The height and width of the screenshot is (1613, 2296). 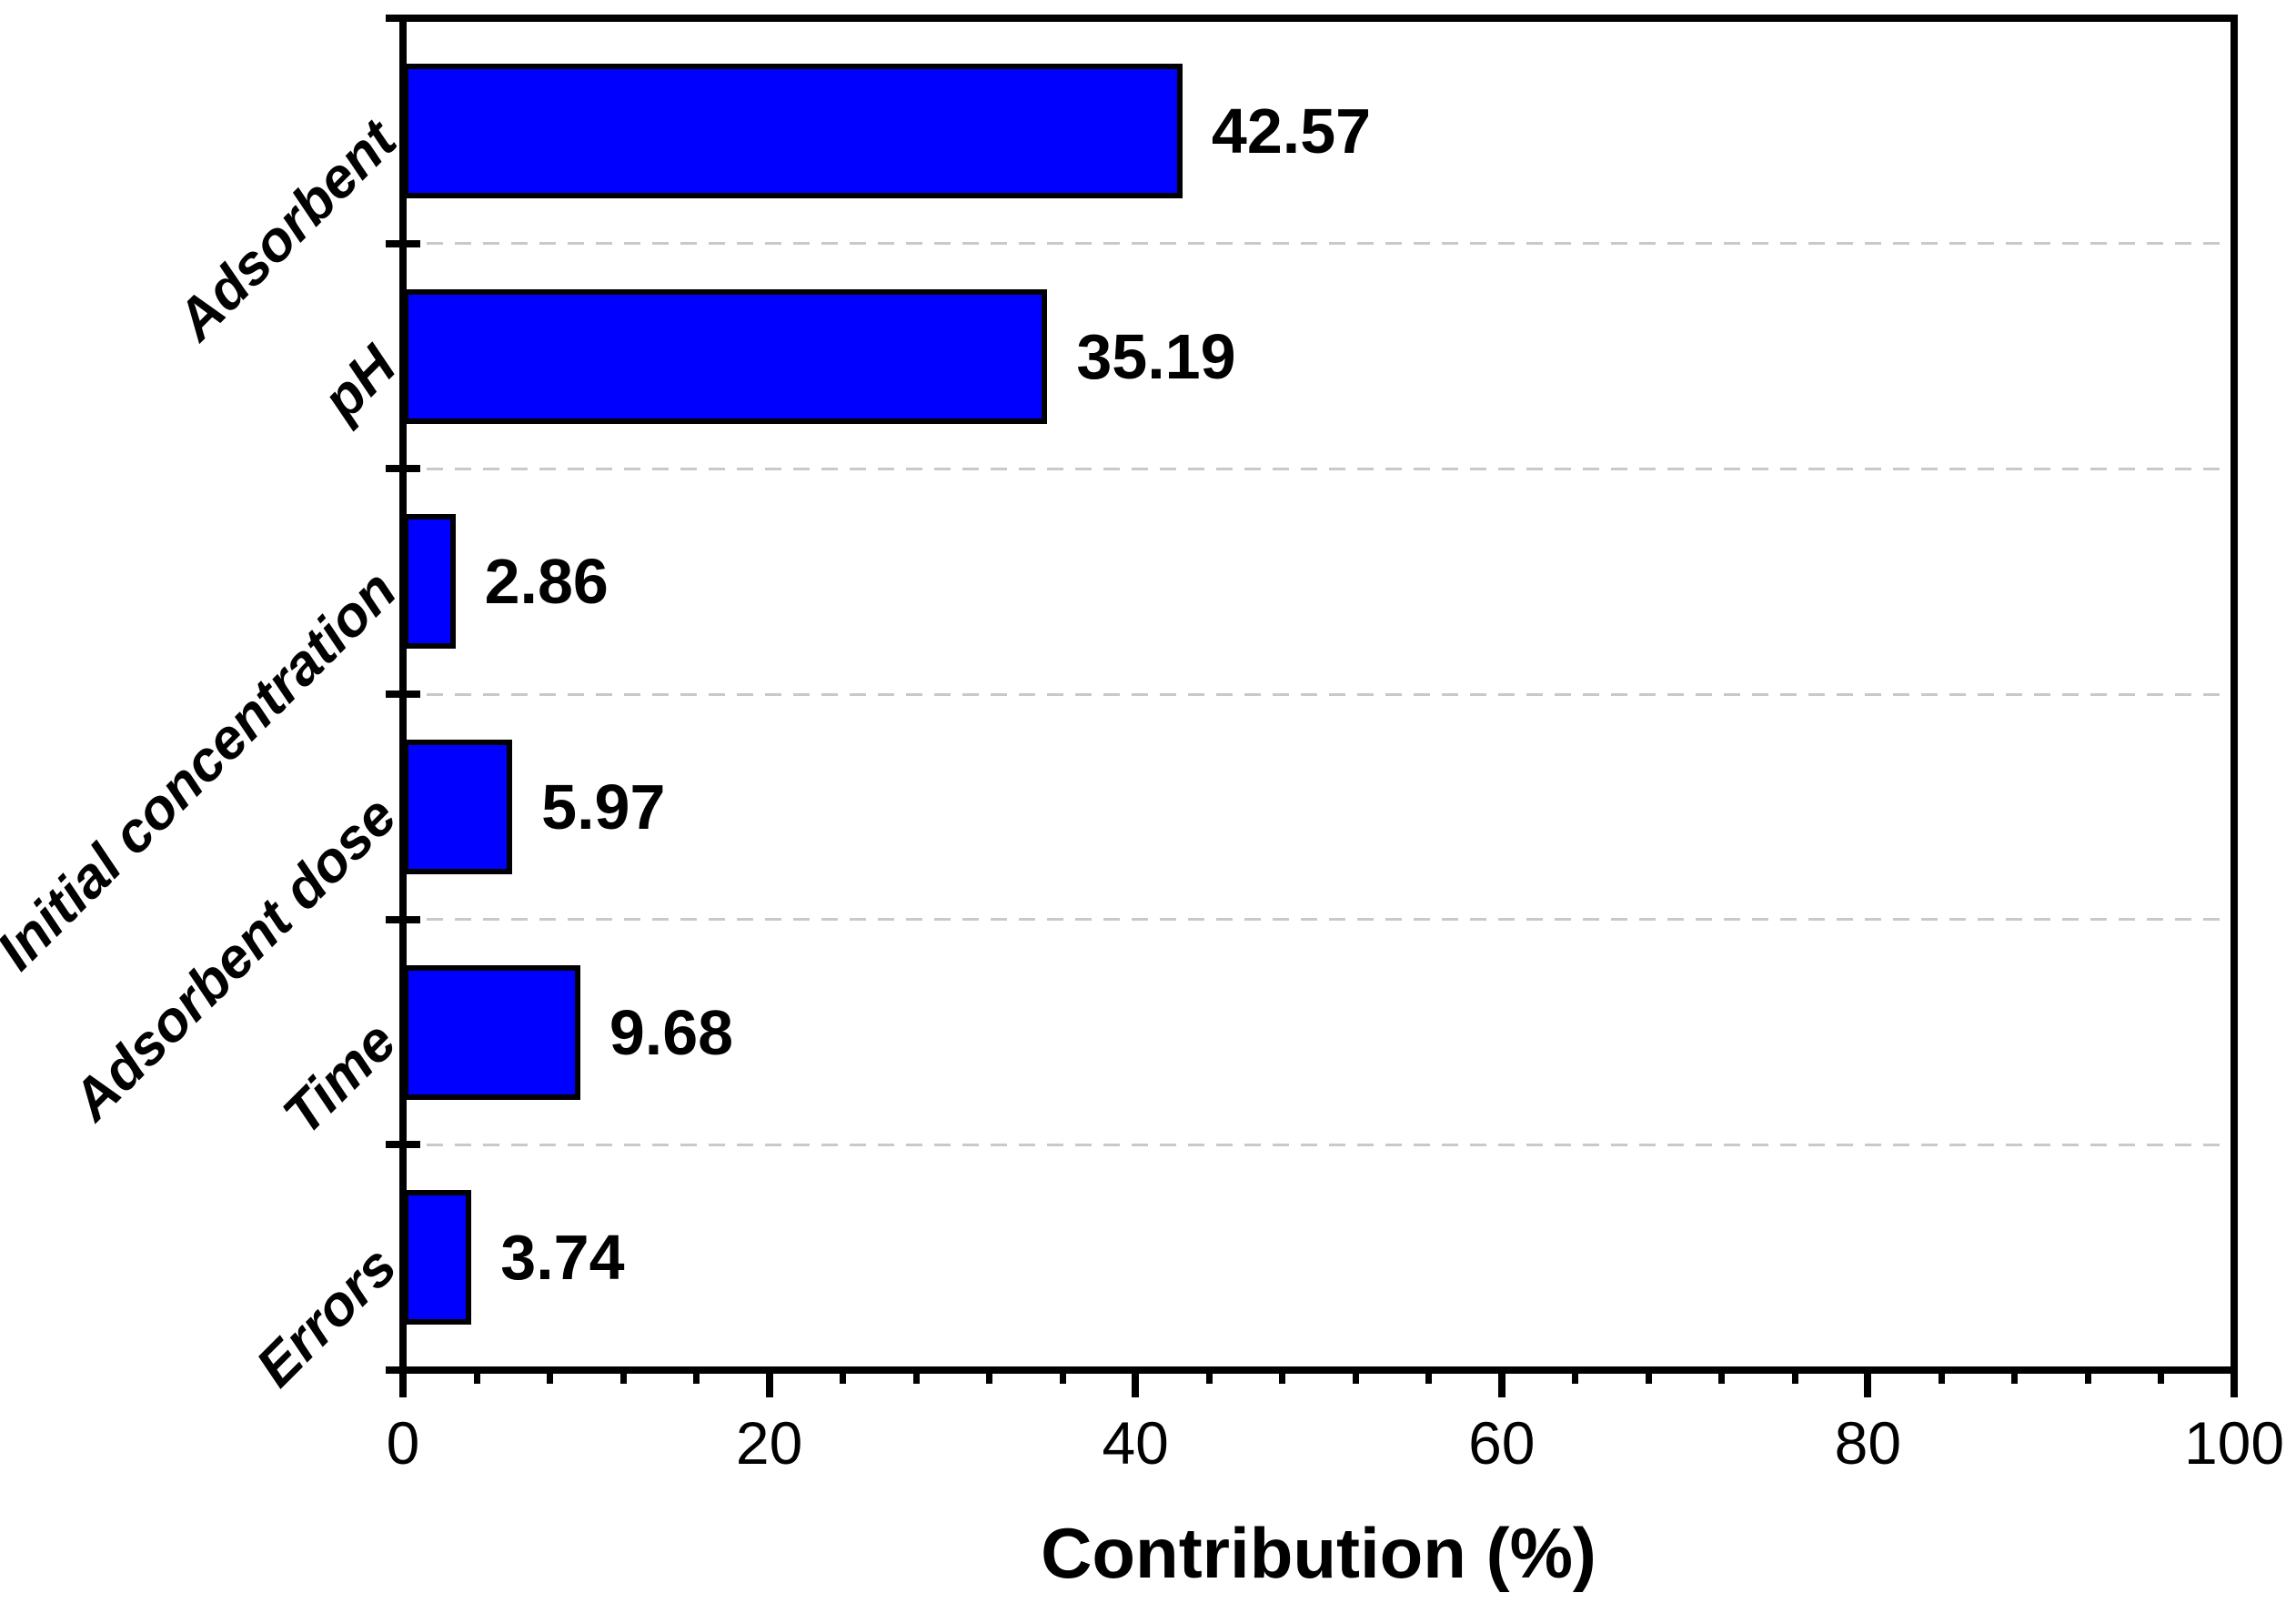 What do you see at coordinates (1156, 356) in the screenshot?
I see `bar-value-label: 35.19` at bounding box center [1156, 356].